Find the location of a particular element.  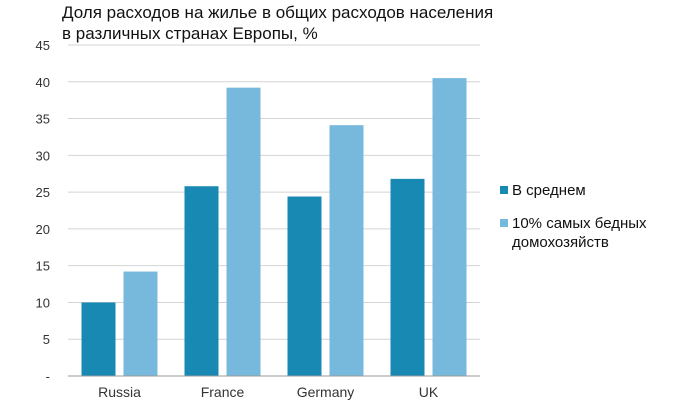

y-tick-label: 15 is located at coordinates (43, 266).